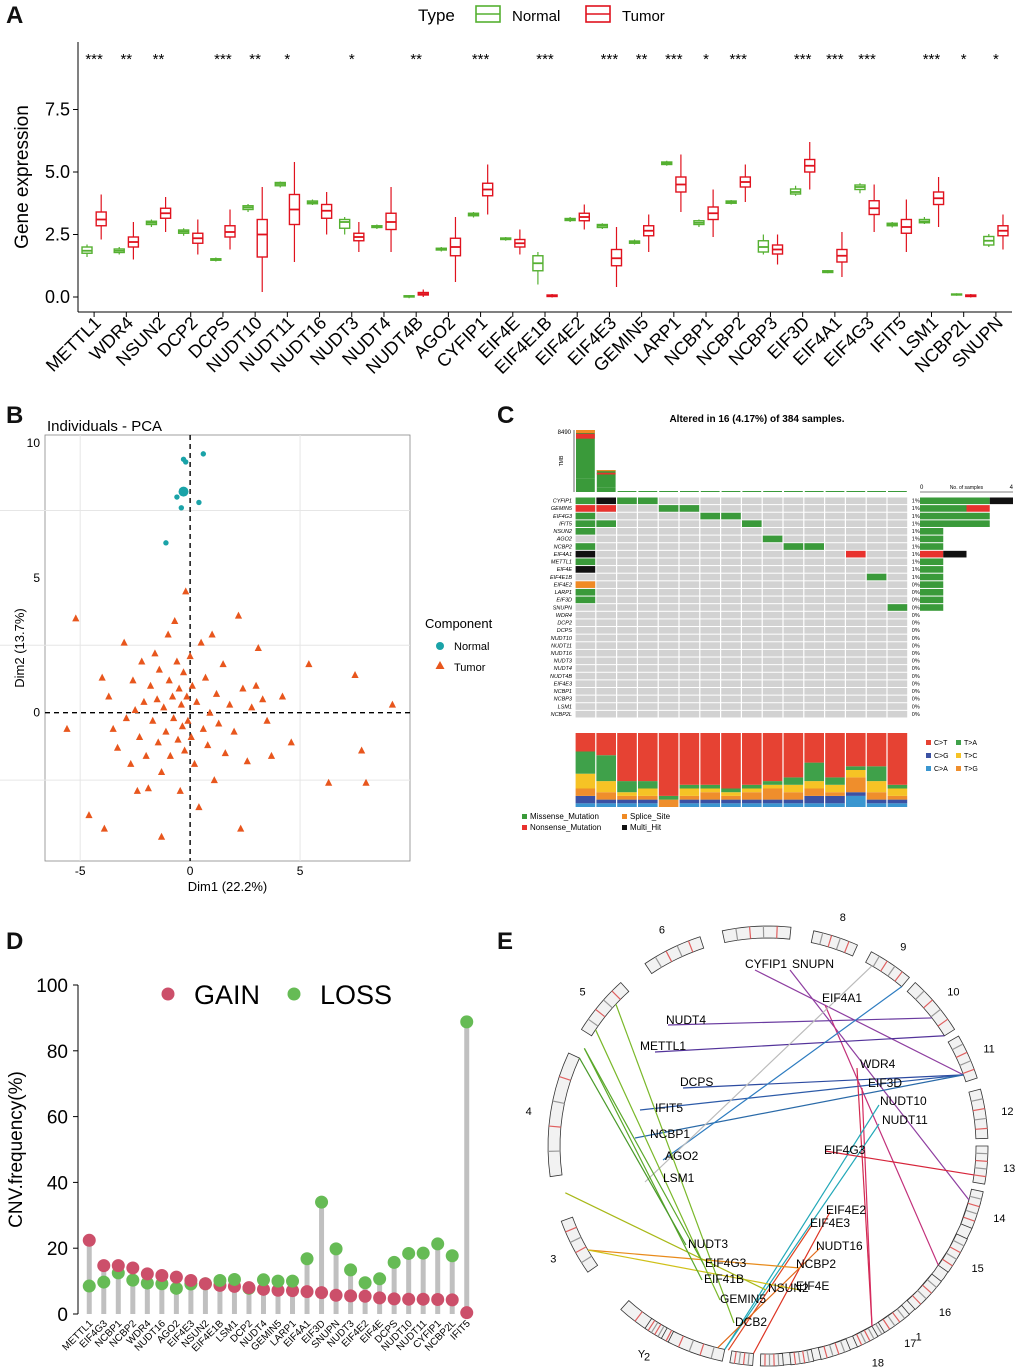 This screenshot has height=1371, width=1020. Describe the element at coordinates (686, 1020) in the screenshot. I see `gene-label-nudt4: NUDT4` at that location.